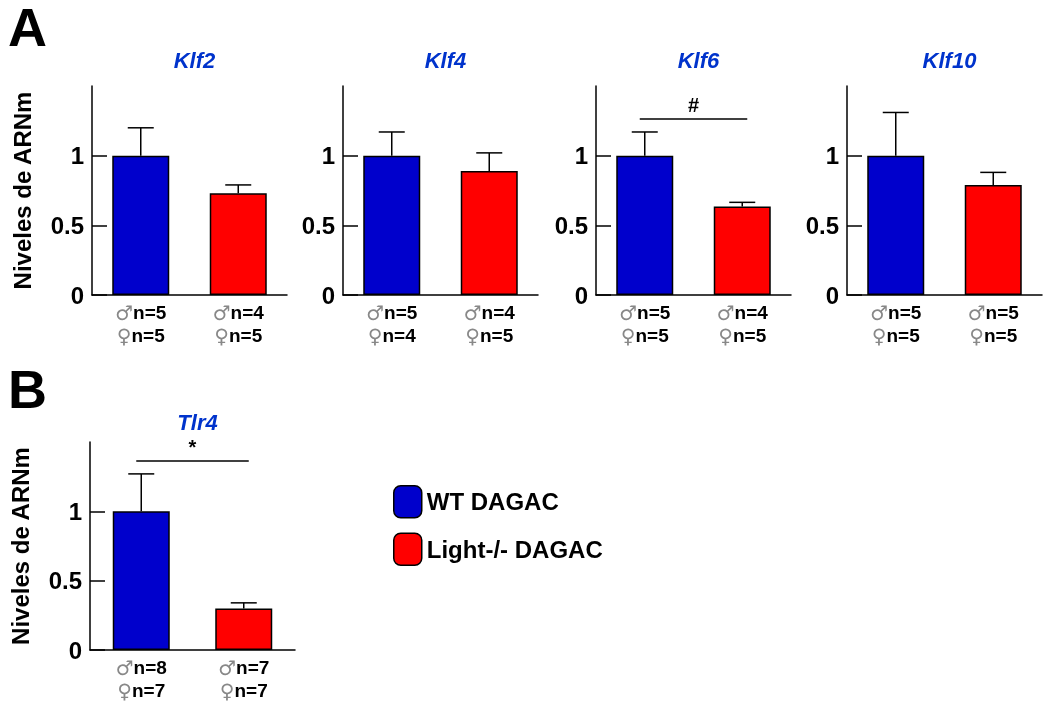 Image resolution: width=1044 pixels, height=713 pixels. I want to click on text: A, so click(27, 28).